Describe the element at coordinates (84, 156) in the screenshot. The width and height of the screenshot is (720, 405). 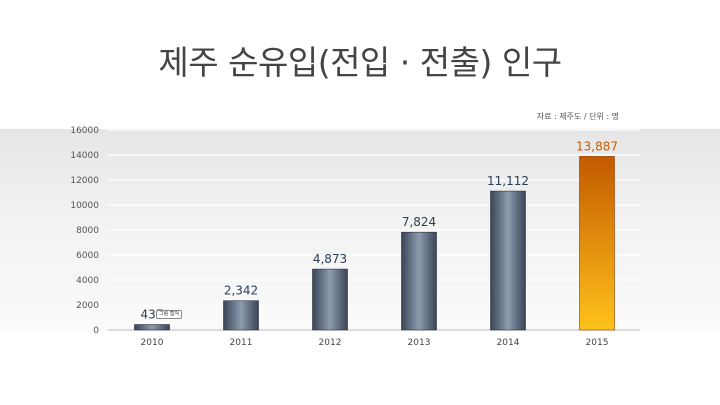
I see `y-tick-label: 14000` at that location.